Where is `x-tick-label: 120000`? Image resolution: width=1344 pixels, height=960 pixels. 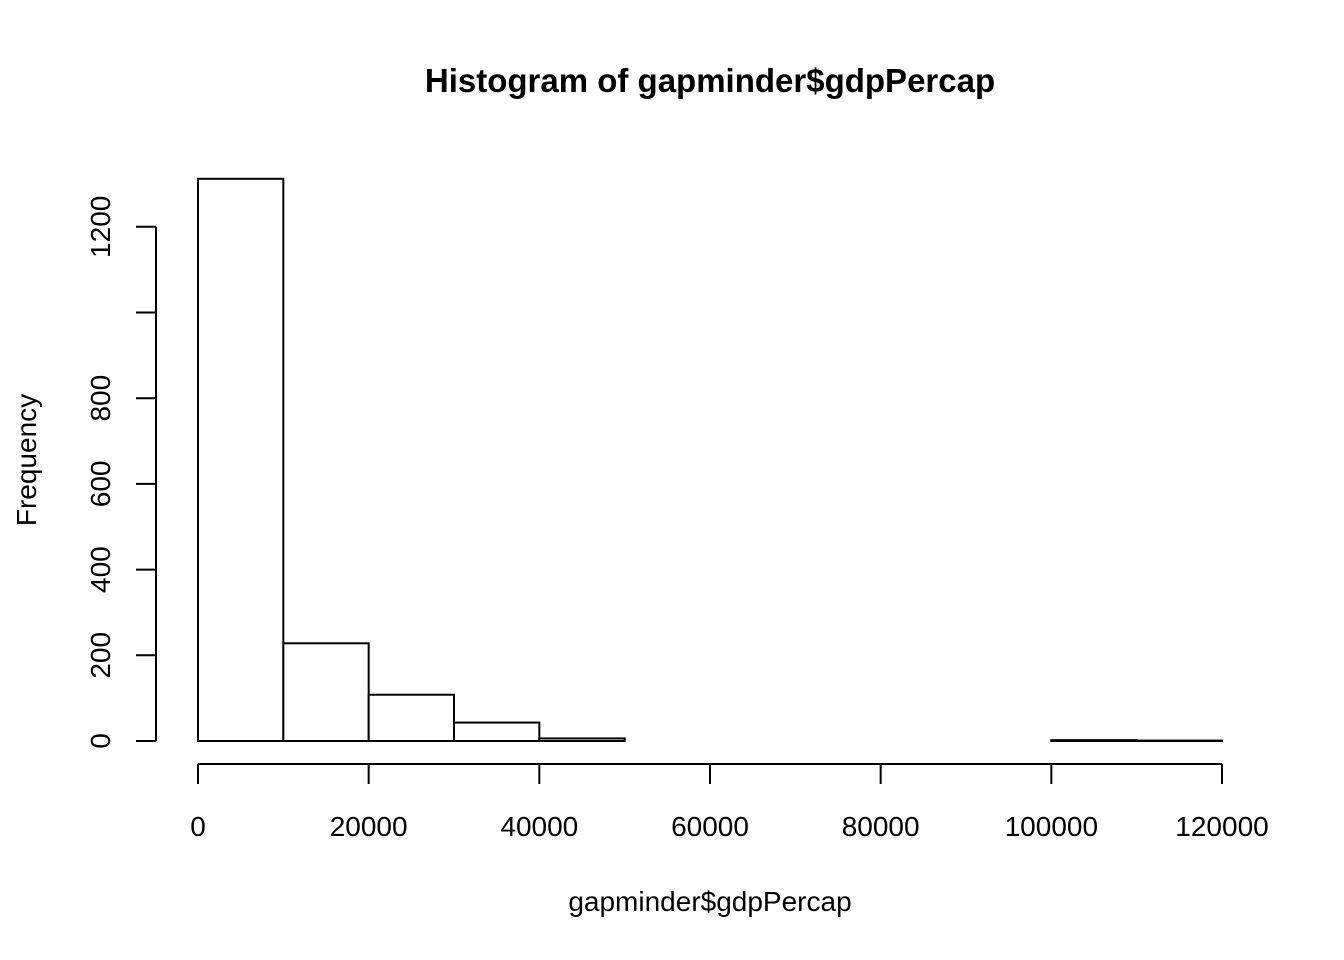 x-tick-label: 120000 is located at coordinates (1221, 826).